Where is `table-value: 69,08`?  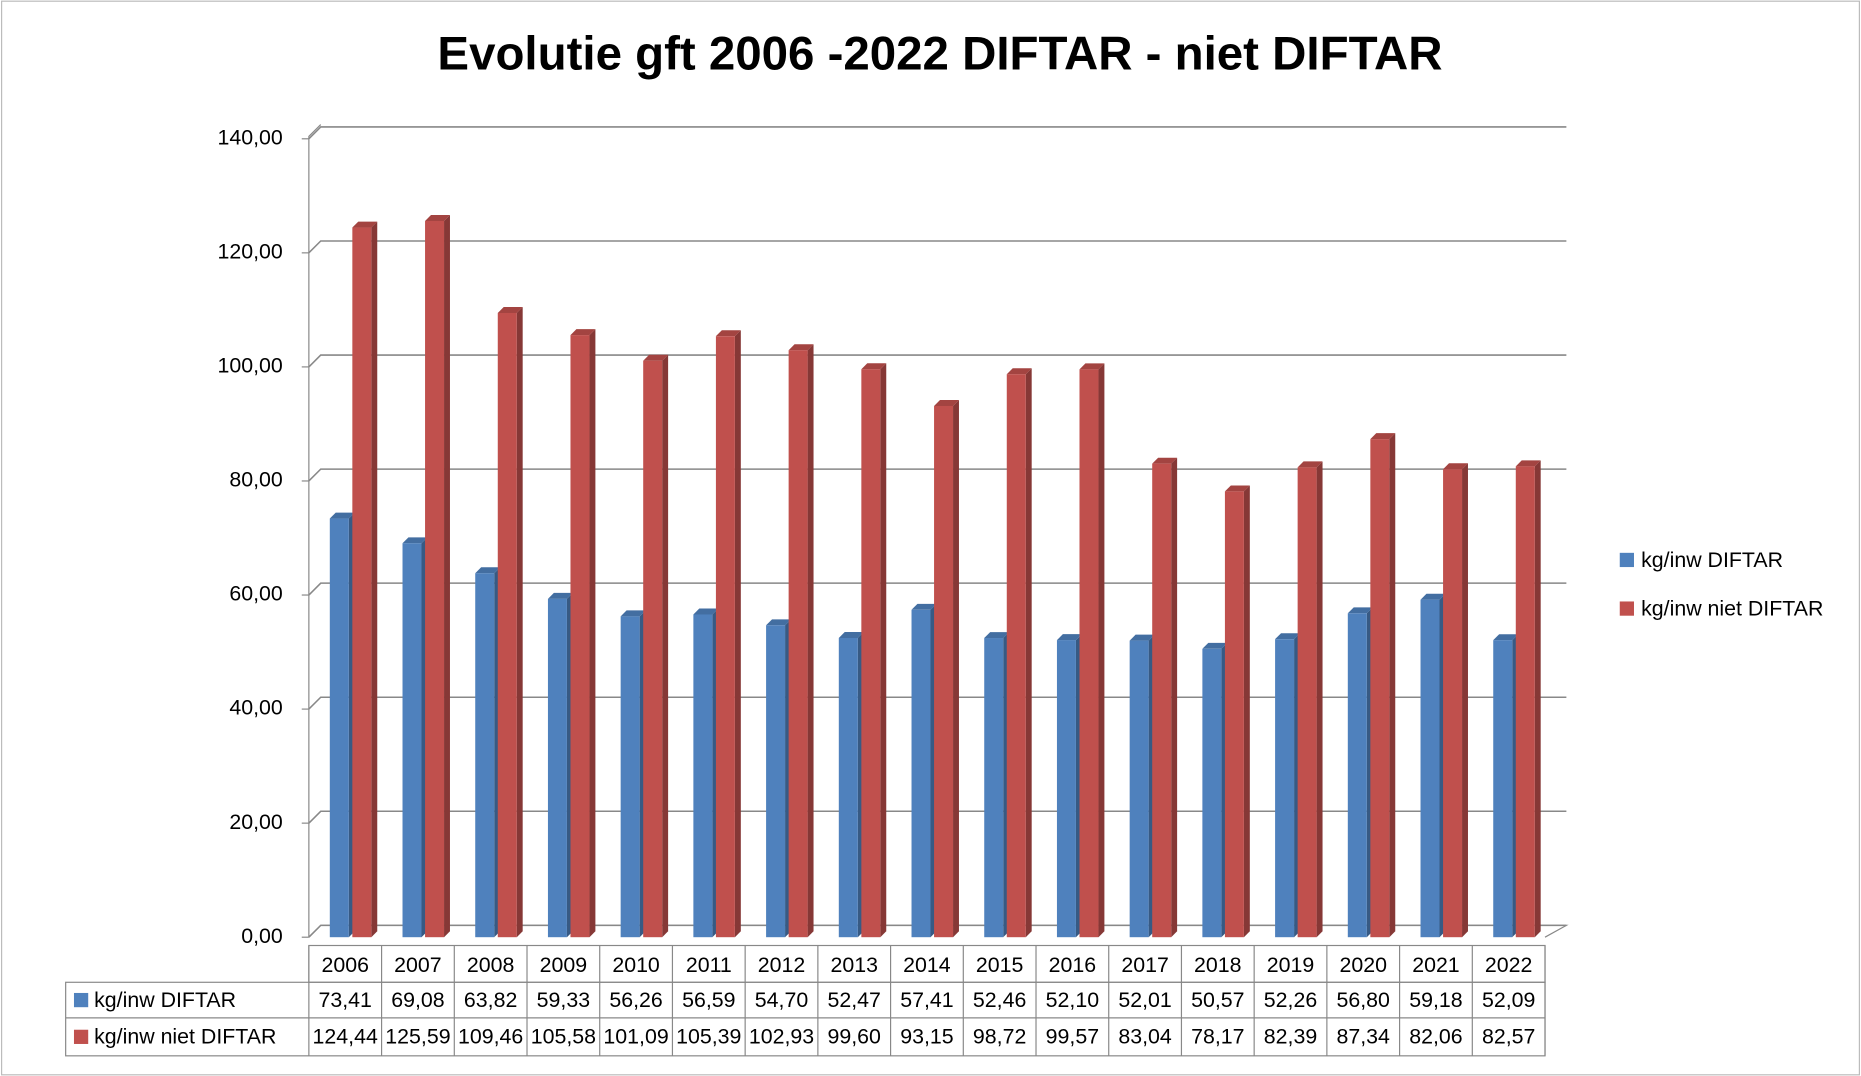
table-value: 69,08 is located at coordinates (417, 1000).